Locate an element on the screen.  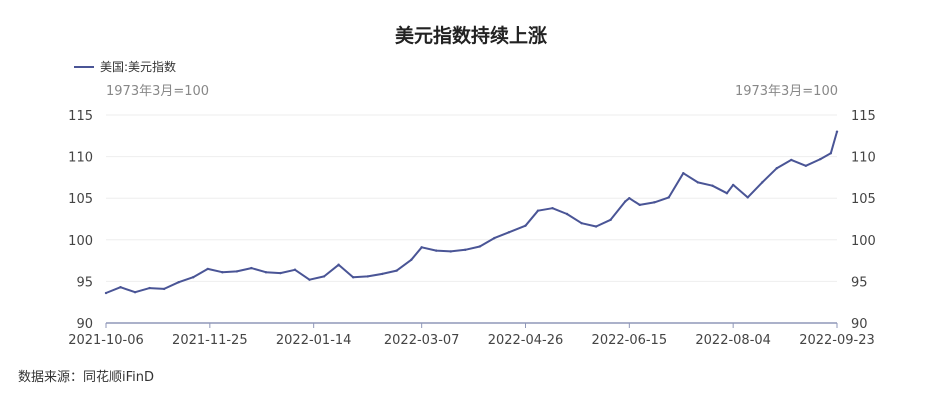
y-tick-left-95: 95 is located at coordinates (84, 282).